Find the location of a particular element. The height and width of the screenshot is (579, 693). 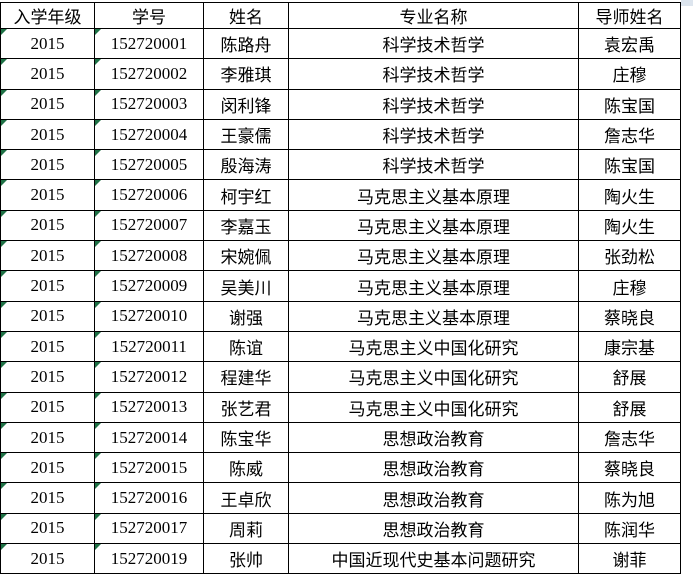

column-header-student-id: 学号 is located at coordinates (149, 15).